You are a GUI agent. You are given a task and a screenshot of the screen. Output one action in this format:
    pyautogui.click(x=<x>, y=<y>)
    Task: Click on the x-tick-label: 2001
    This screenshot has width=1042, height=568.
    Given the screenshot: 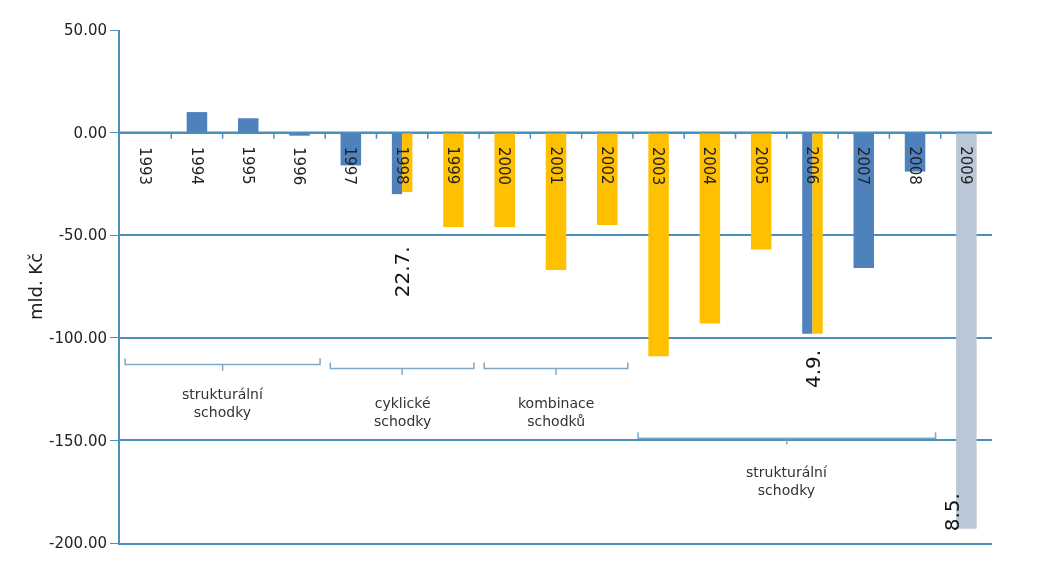 What is the action you would take?
    pyautogui.click(x=555, y=165)
    